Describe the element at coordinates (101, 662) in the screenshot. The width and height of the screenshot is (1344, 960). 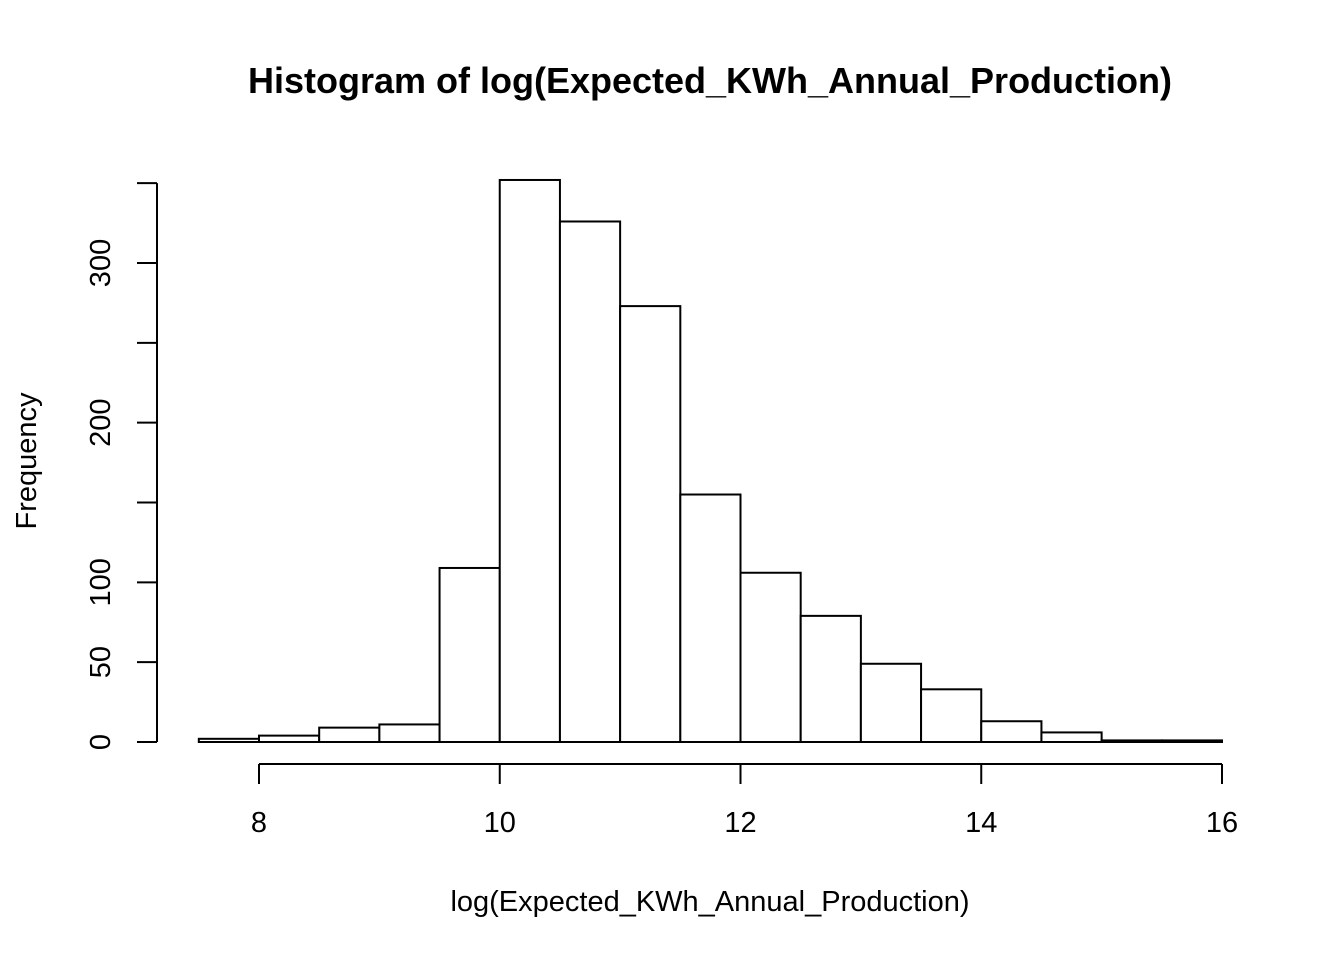
I see `y-tick-label: 50` at that location.